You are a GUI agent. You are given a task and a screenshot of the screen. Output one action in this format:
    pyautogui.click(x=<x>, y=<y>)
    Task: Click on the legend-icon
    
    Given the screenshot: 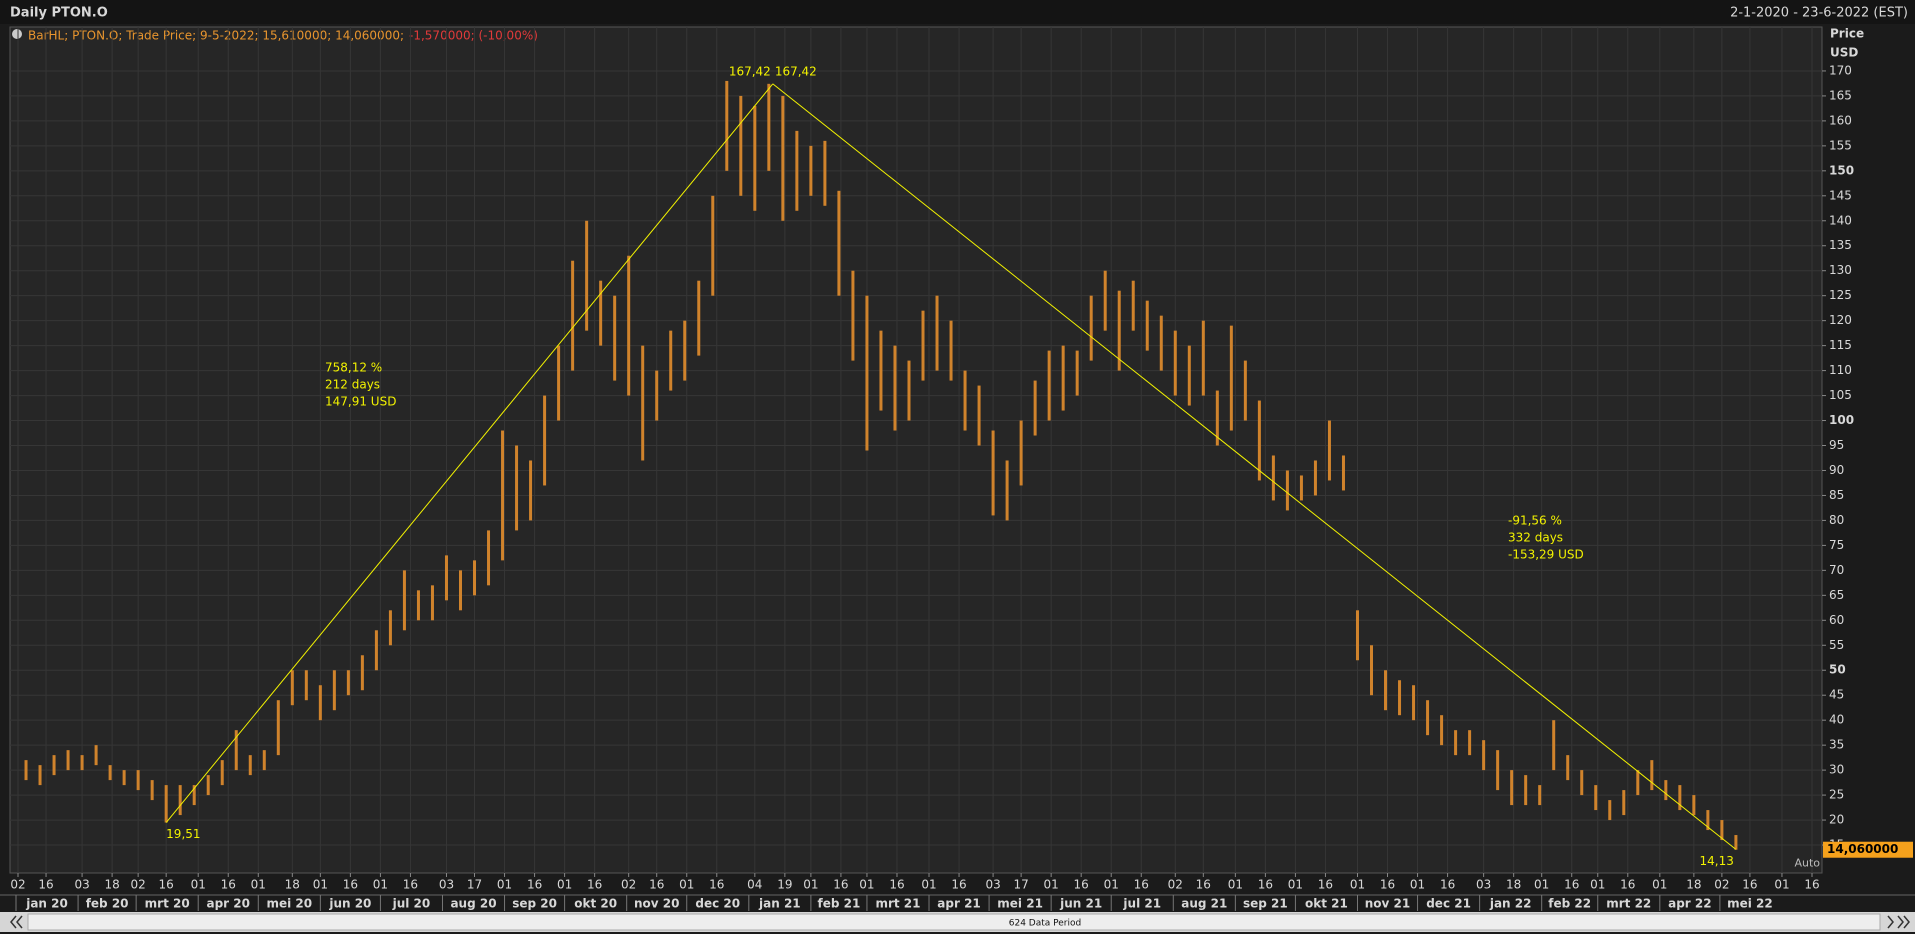 What is the action you would take?
    pyautogui.click(x=17, y=34)
    